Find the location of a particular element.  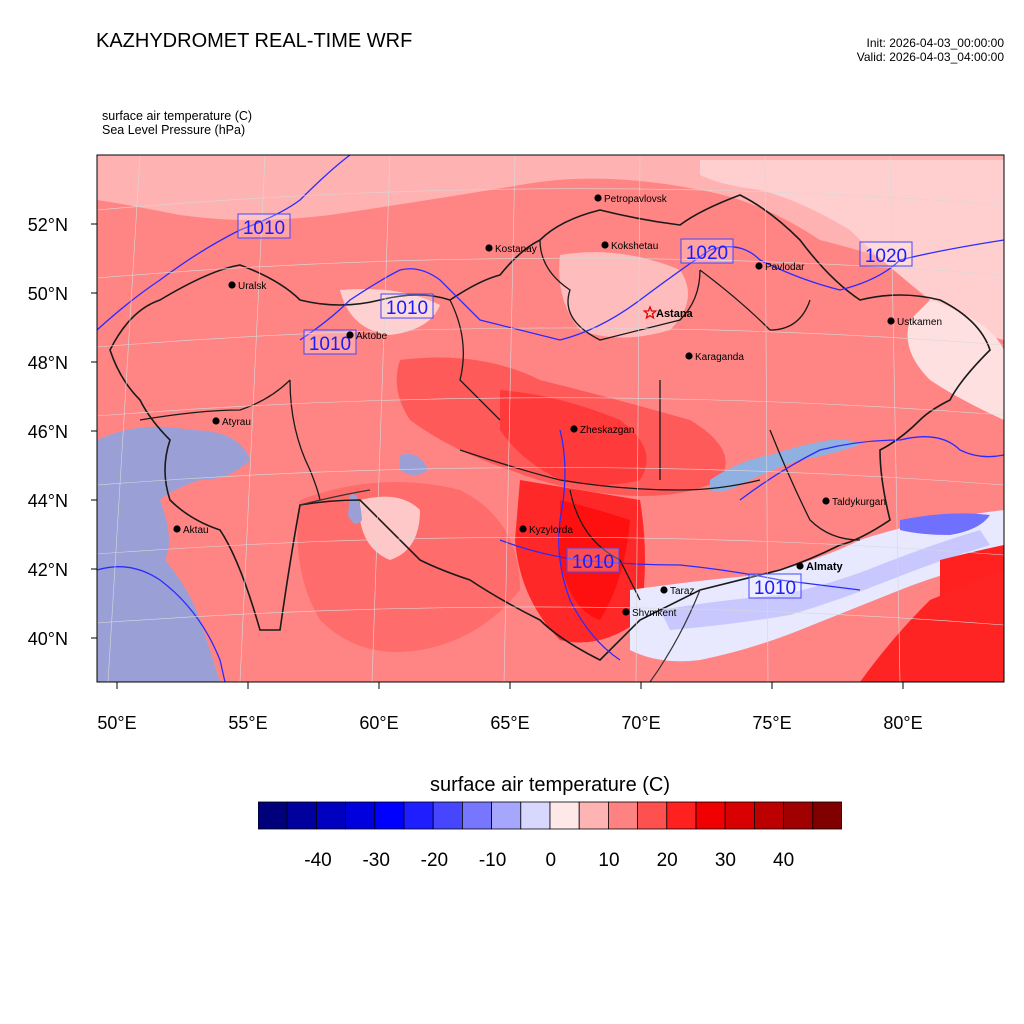

city-label: Zheskazgan is located at coordinates (607, 430).